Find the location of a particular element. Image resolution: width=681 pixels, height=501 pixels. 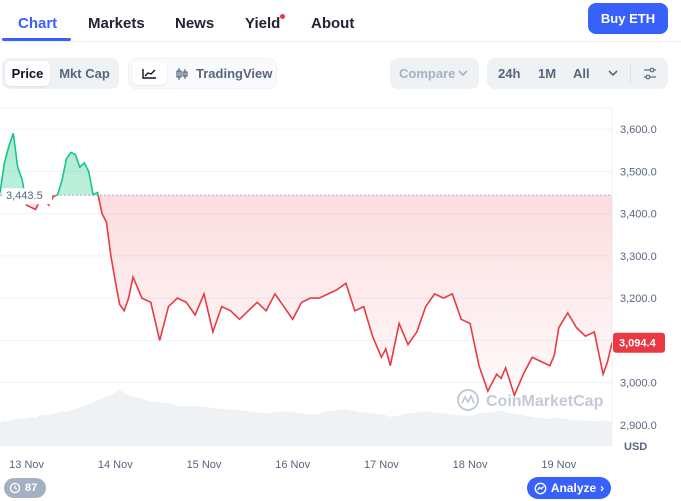

active-tab-indicator is located at coordinates (36, 39).